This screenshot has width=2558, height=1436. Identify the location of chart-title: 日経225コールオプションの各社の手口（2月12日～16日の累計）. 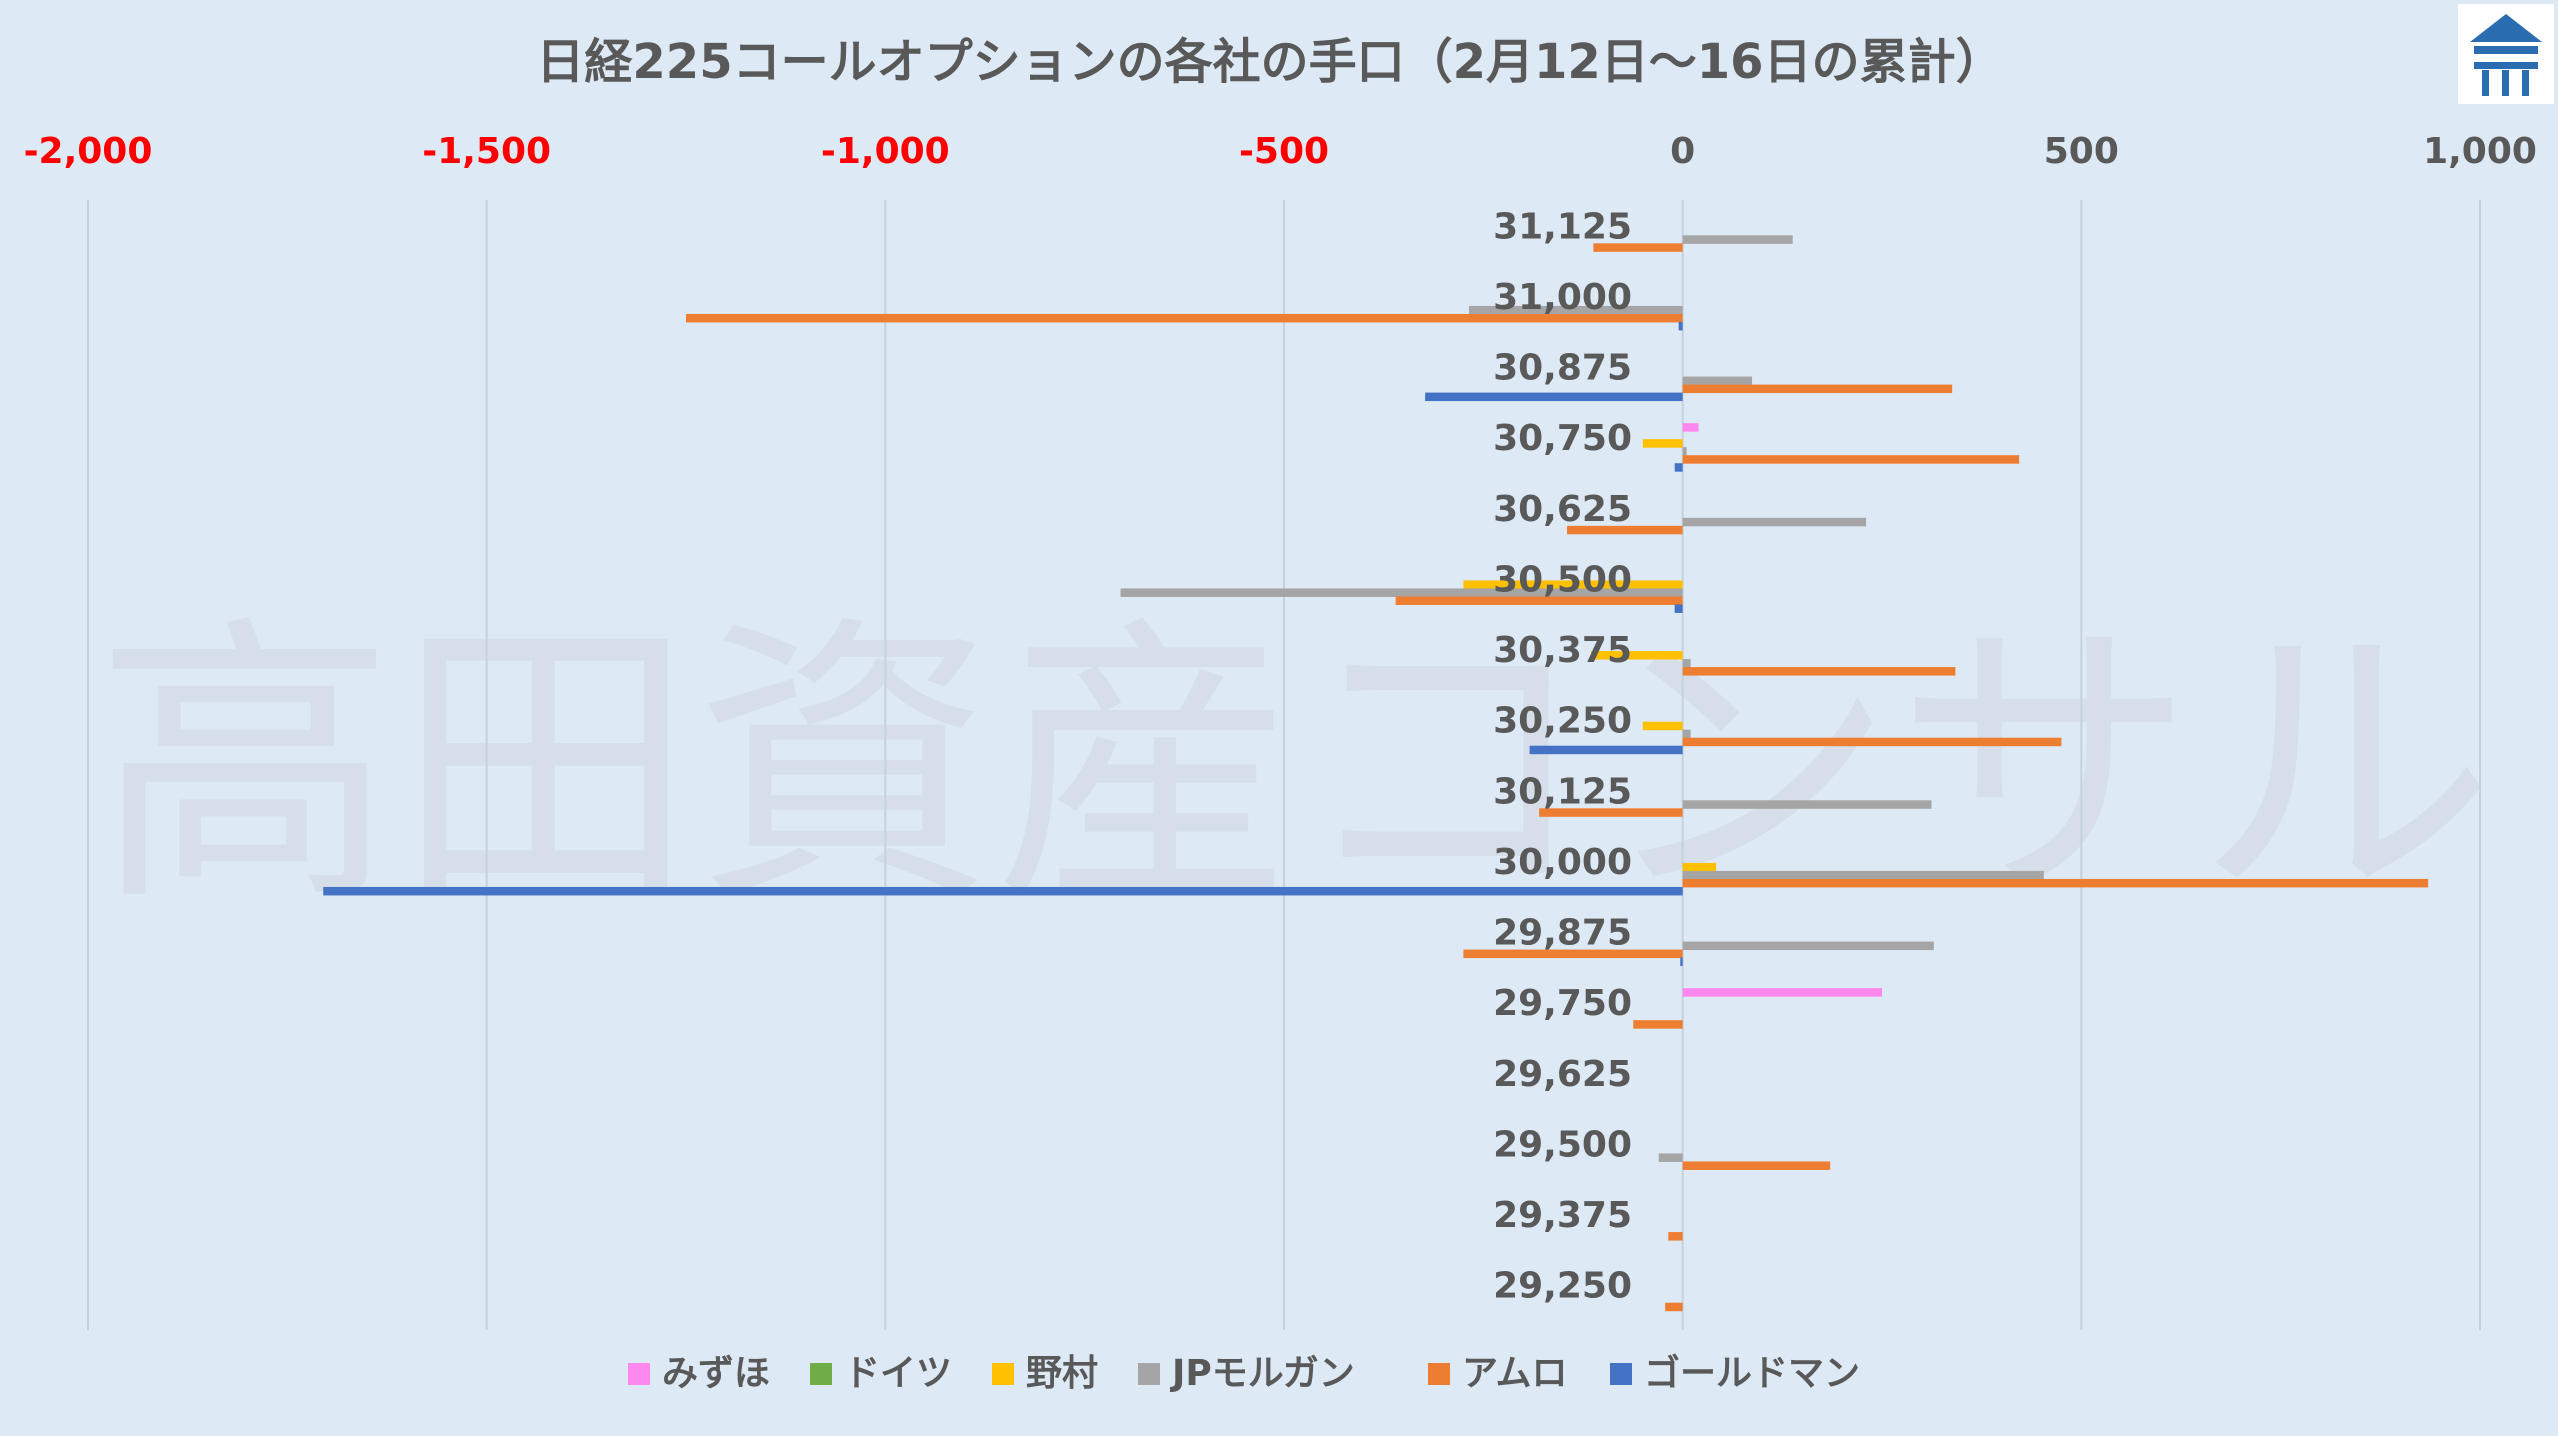
(1269, 62).